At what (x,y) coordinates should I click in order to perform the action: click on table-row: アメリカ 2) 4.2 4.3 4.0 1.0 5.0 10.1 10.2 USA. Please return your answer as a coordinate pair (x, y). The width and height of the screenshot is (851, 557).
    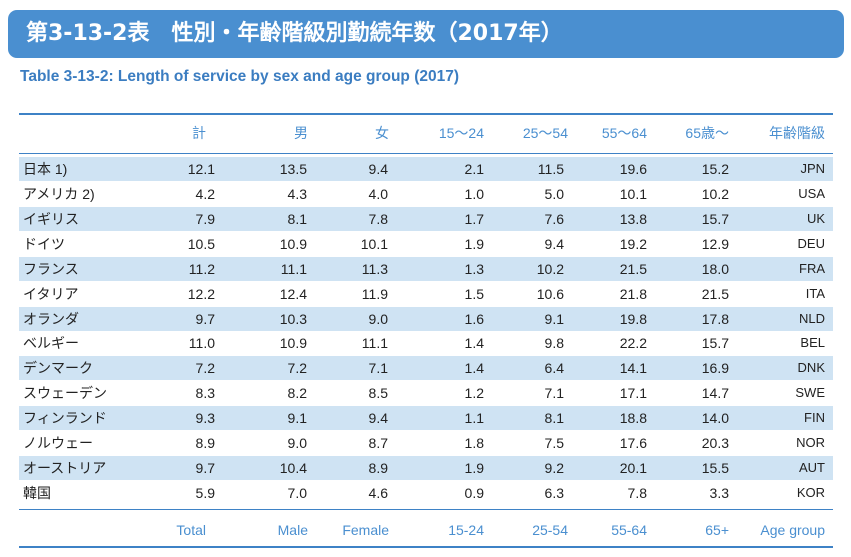
    Looking at the image, I should click on (426, 194).